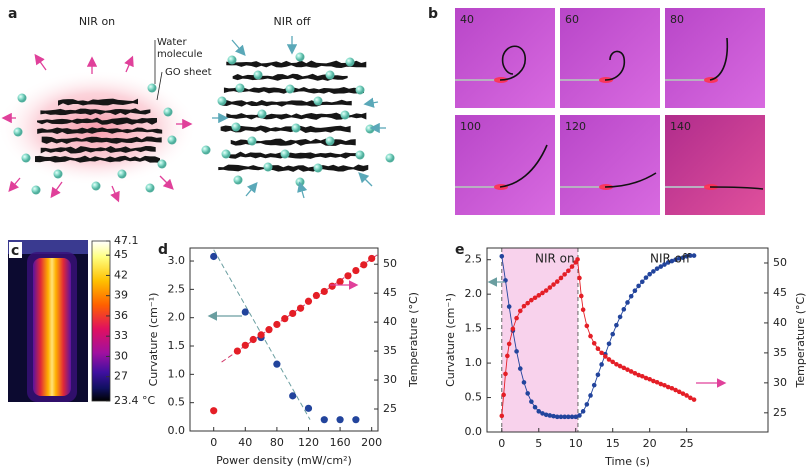  I want to click on photo-label: 140, so click(680, 126).